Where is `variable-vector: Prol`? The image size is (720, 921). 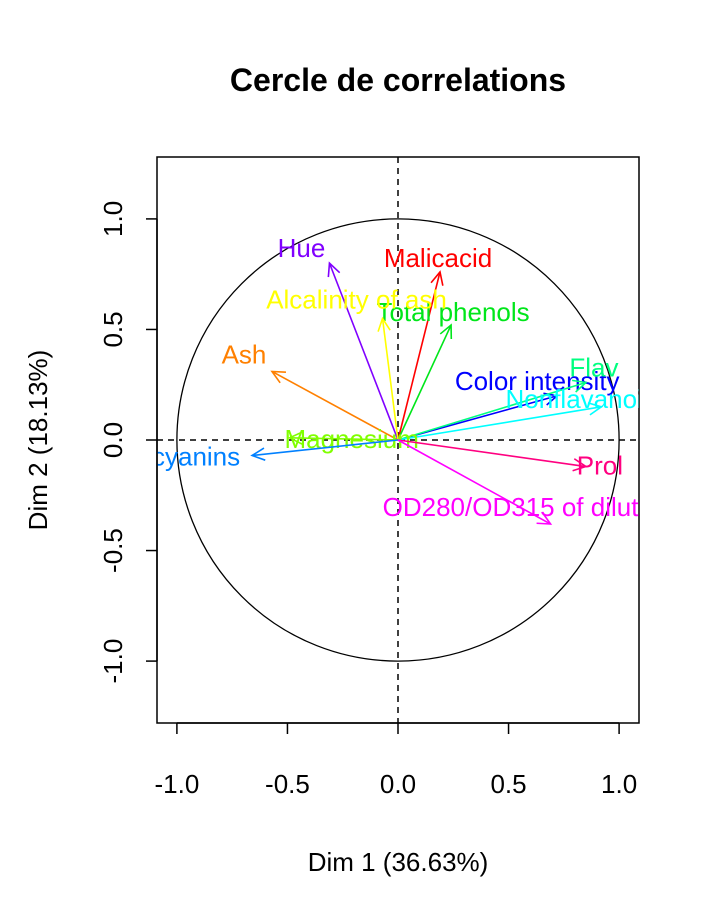
variable-vector: Prol is located at coordinates (510, 460).